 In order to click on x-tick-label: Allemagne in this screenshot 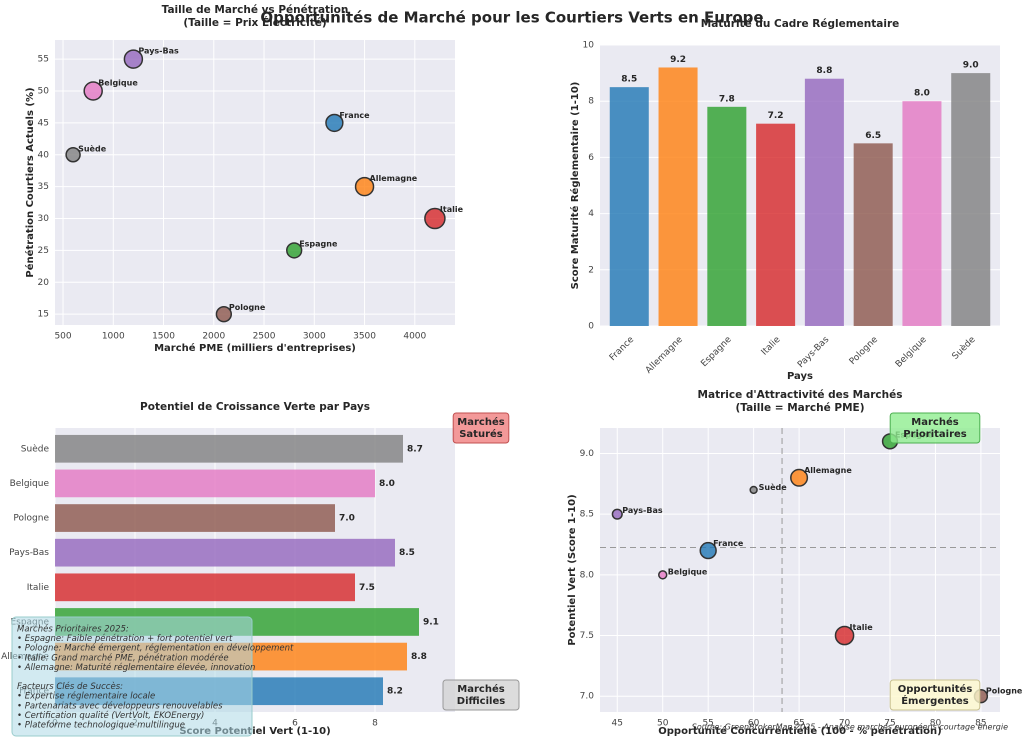, I will do `click(664, 354)`.